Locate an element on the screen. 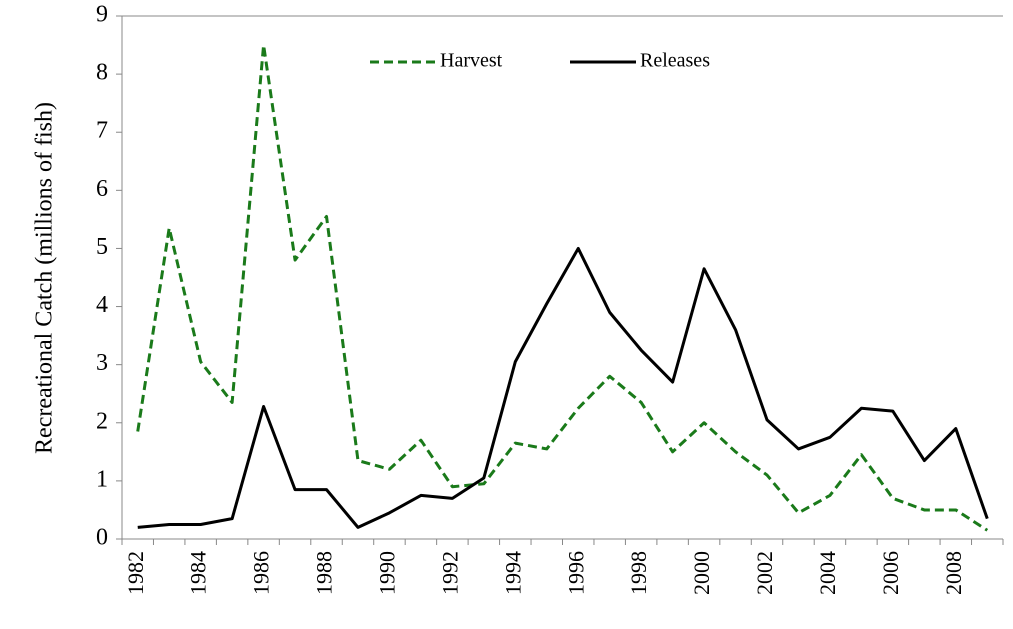 The width and height of the screenshot is (1013, 629). x-tick-label: 1990 is located at coordinates (386, 573).